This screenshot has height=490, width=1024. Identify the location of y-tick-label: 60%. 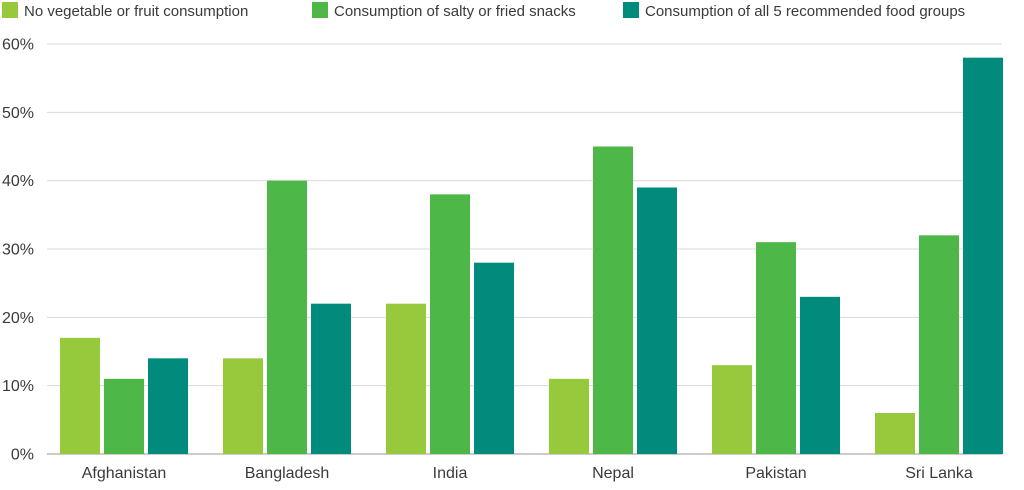
(18, 45).